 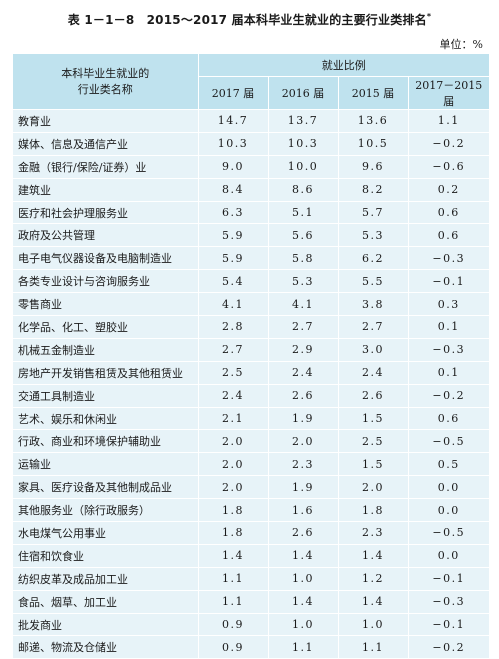 I want to click on table-row: 家具、医疗设备及其他制成品业 2.0 1.9 2.0 0.0, so click(x=251, y=487).